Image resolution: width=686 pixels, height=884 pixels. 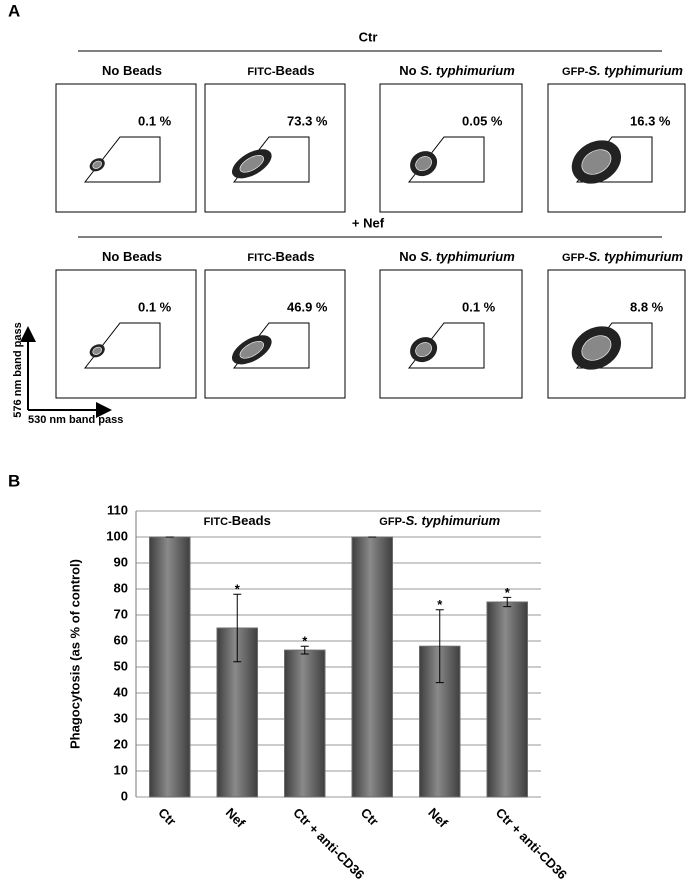 What do you see at coordinates (482, 120) in the screenshot?
I see `gate-percent: 0.05 %` at bounding box center [482, 120].